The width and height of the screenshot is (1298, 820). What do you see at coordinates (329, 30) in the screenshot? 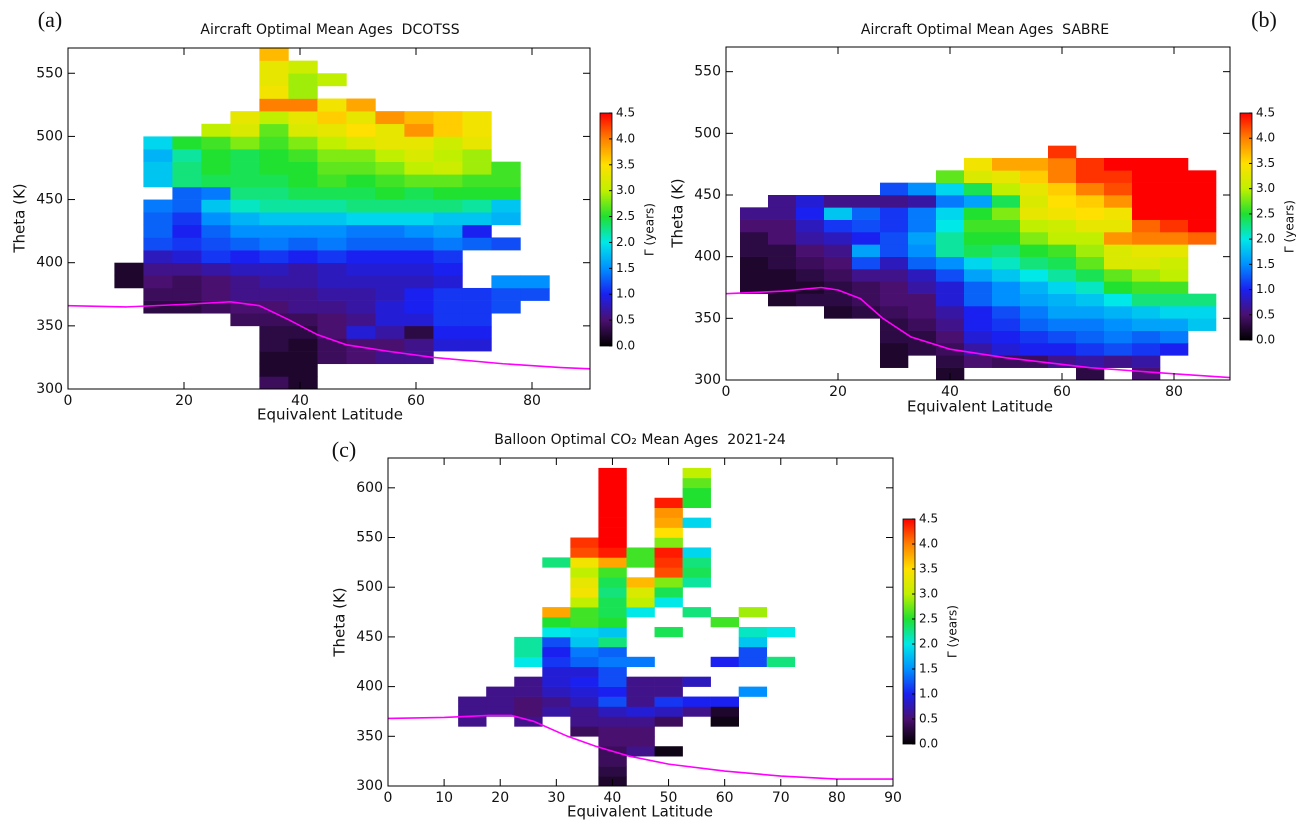
I see `chart-title: Aircraft Optimal Mean Ages DCOTSS` at bounding box center [329, 30].